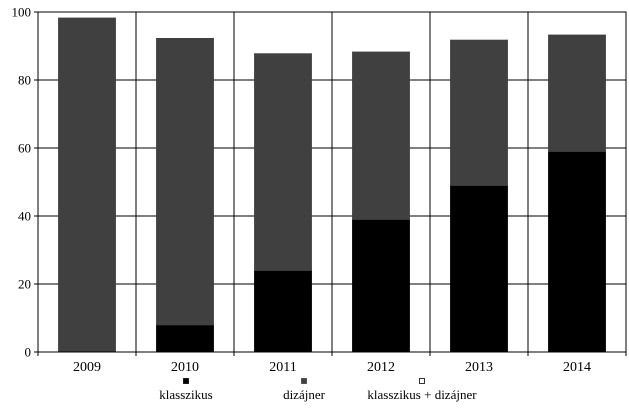 The width and height of the screenshot is (629, 412). Describe the element at coordinates (28, 352) in the screenshot. I see `y-tick-label: 0` at that location.